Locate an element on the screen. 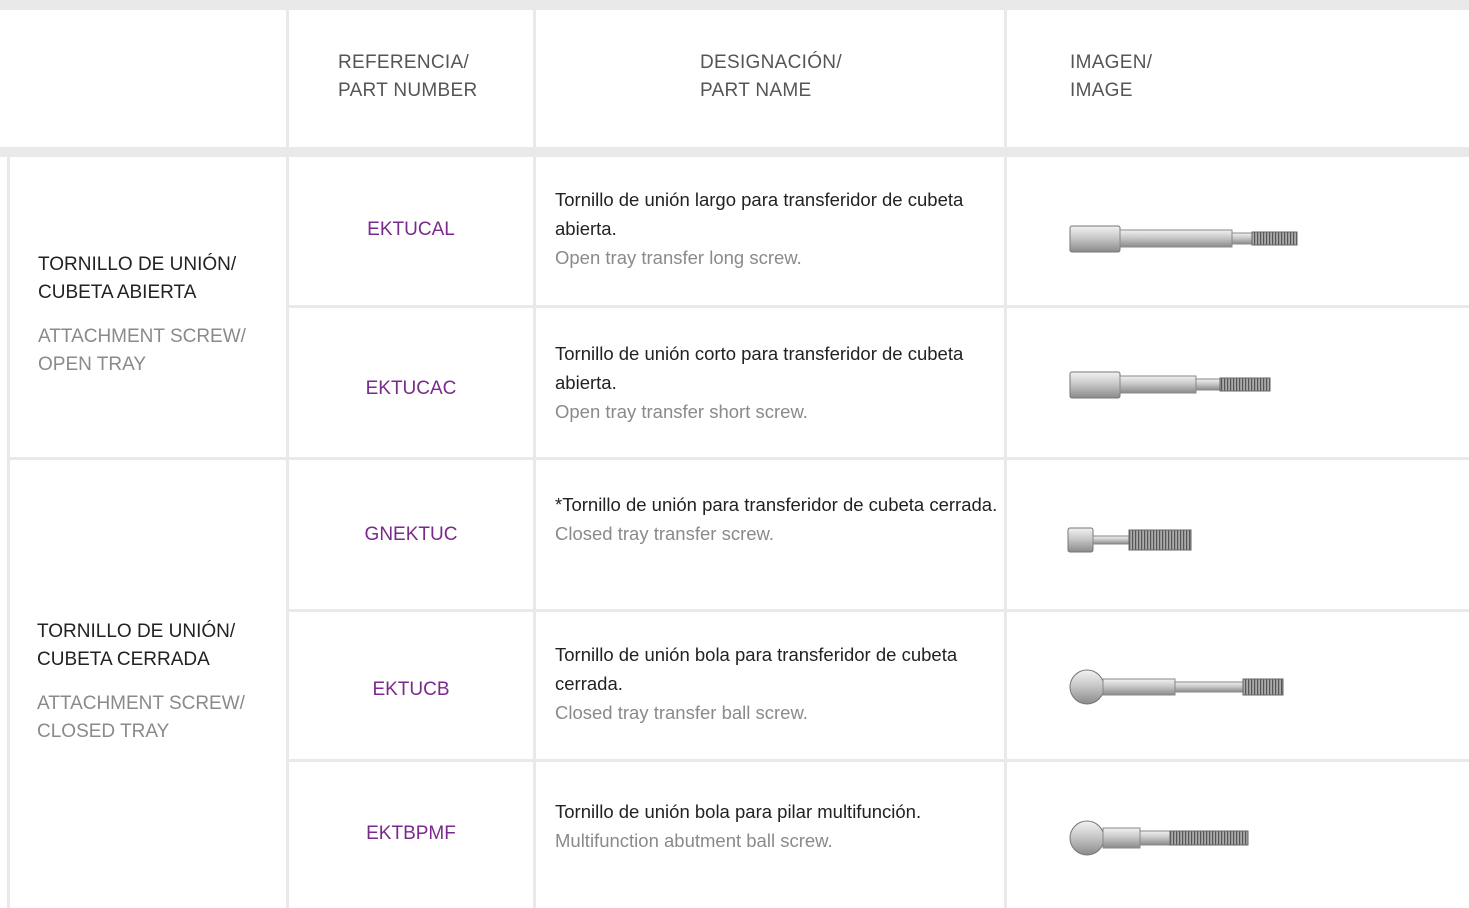 This screenshot has width=1469, height=908. part-number: EKTUCB is located at coordinates (411, 689).